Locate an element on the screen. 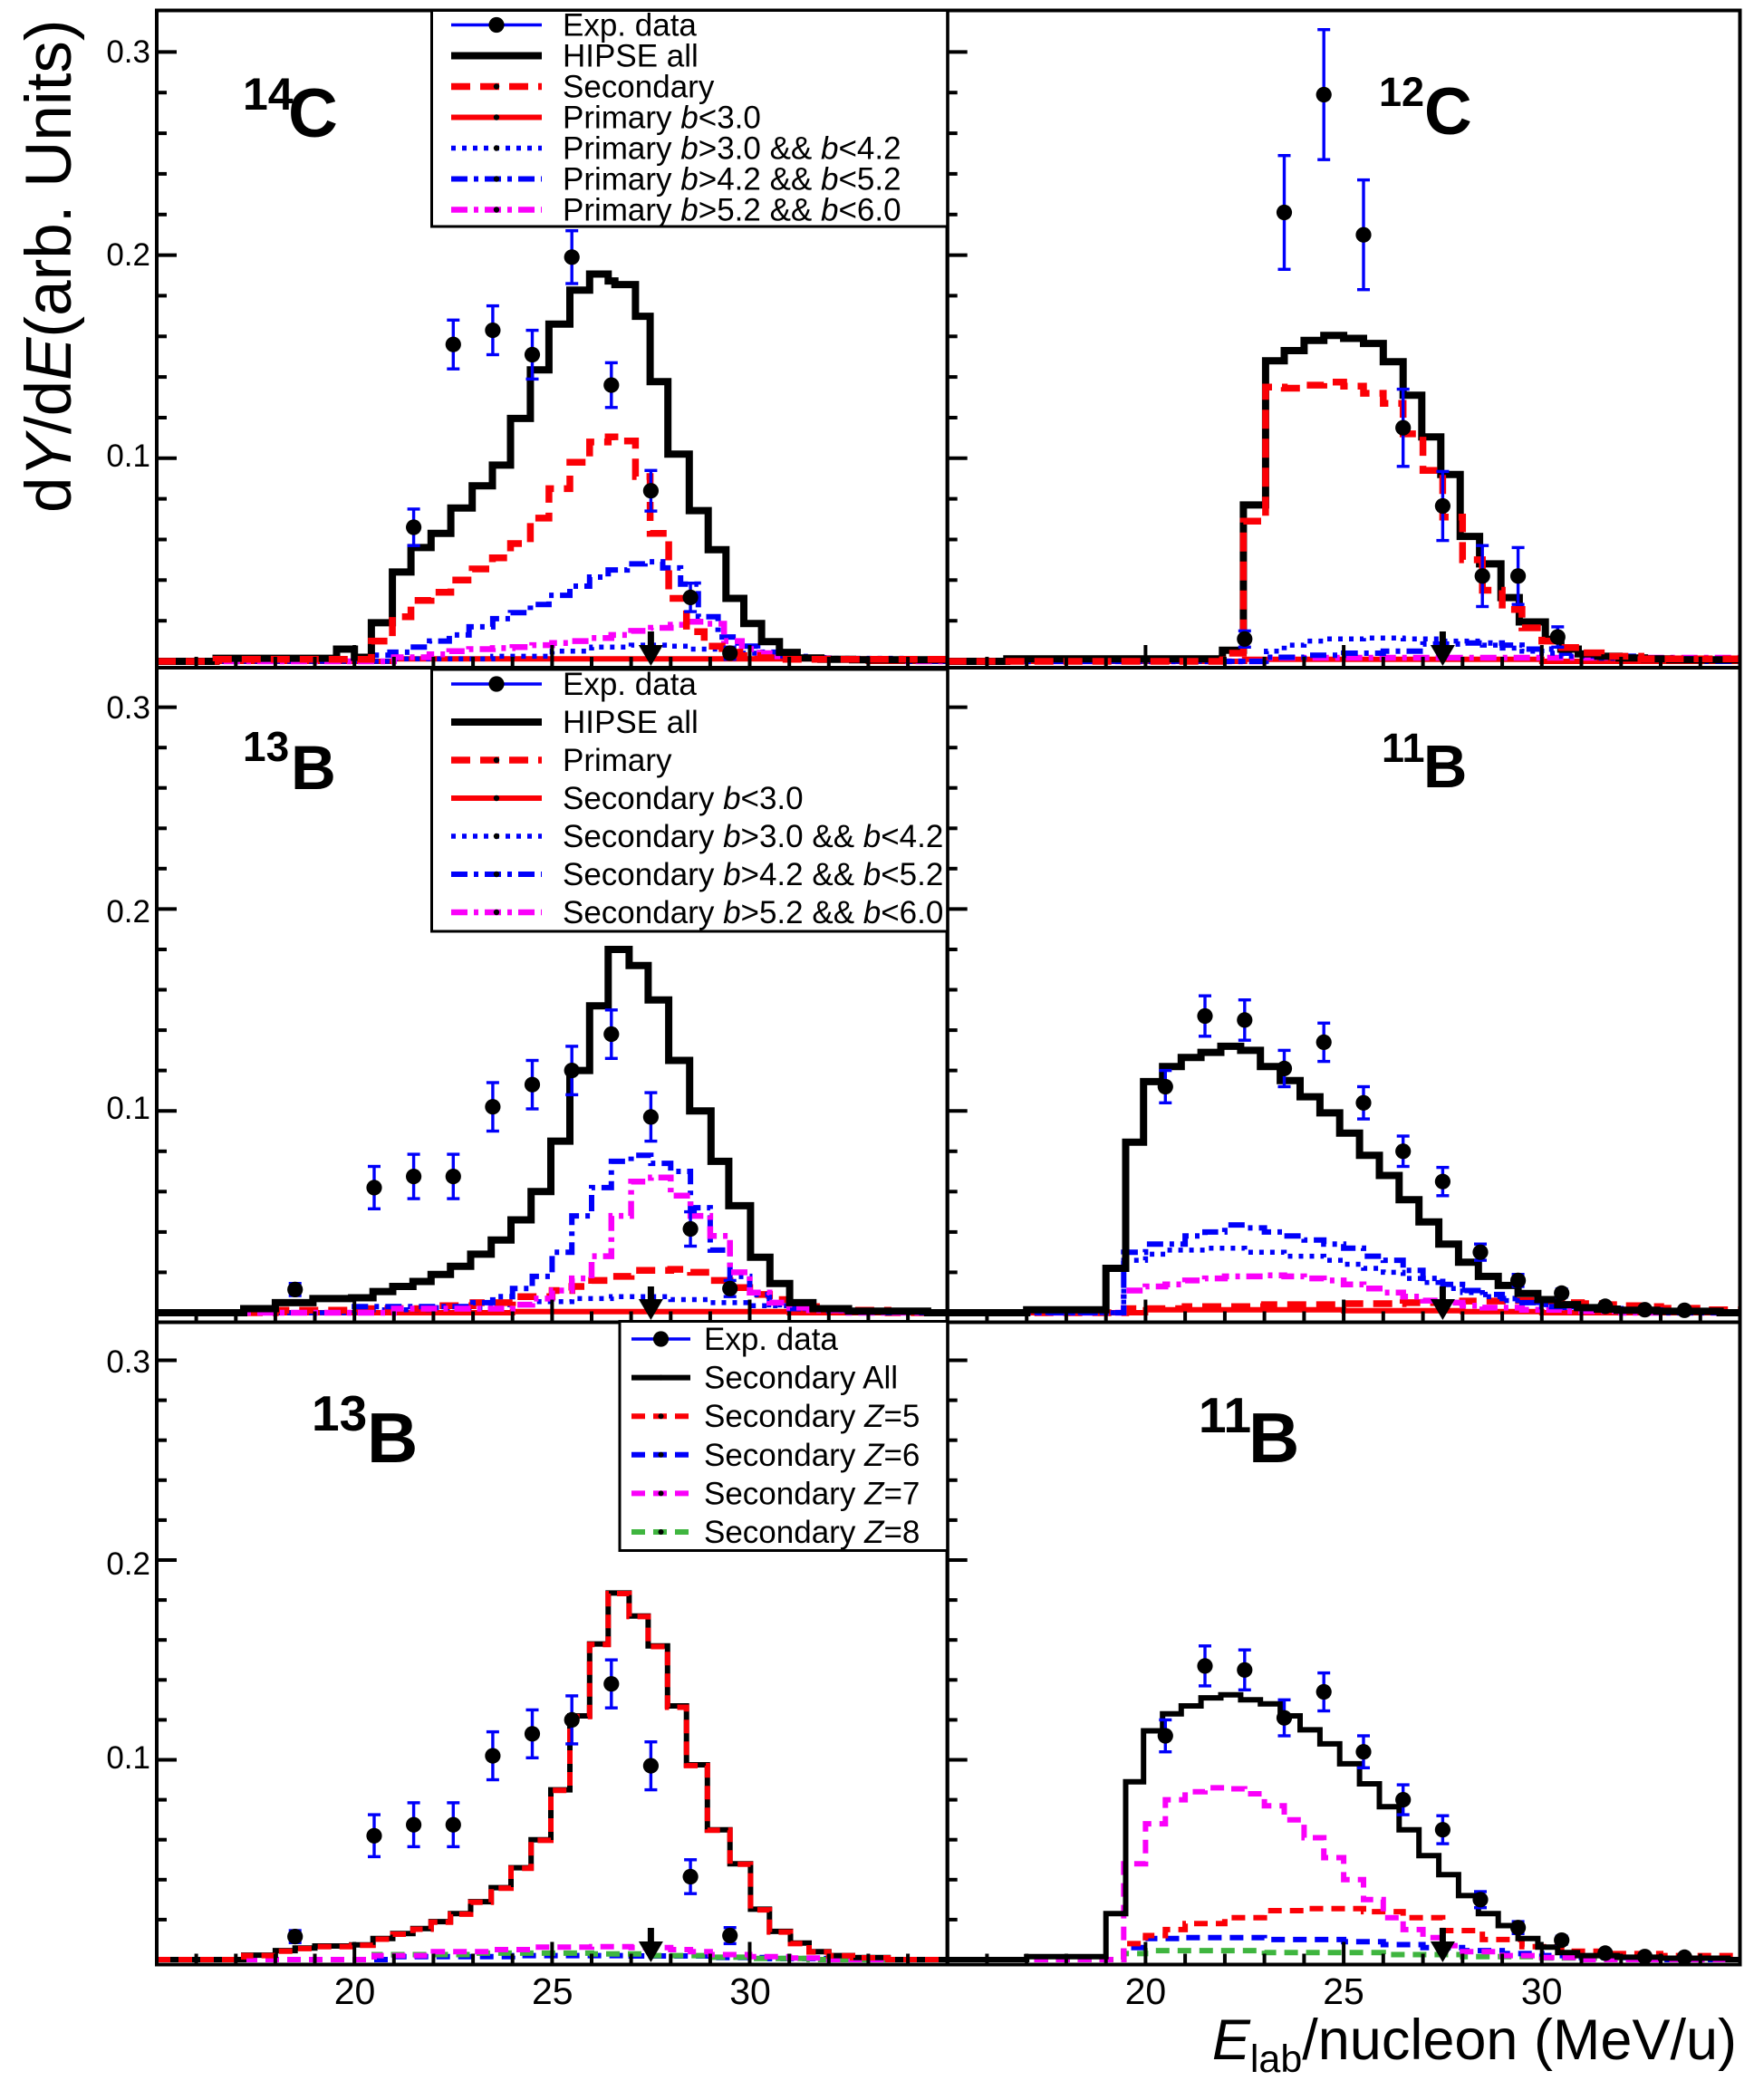 The image size is (1754, 2100). svg-text: Primary b>4.2 && b<5.2 is located at coordinates (732, 179).